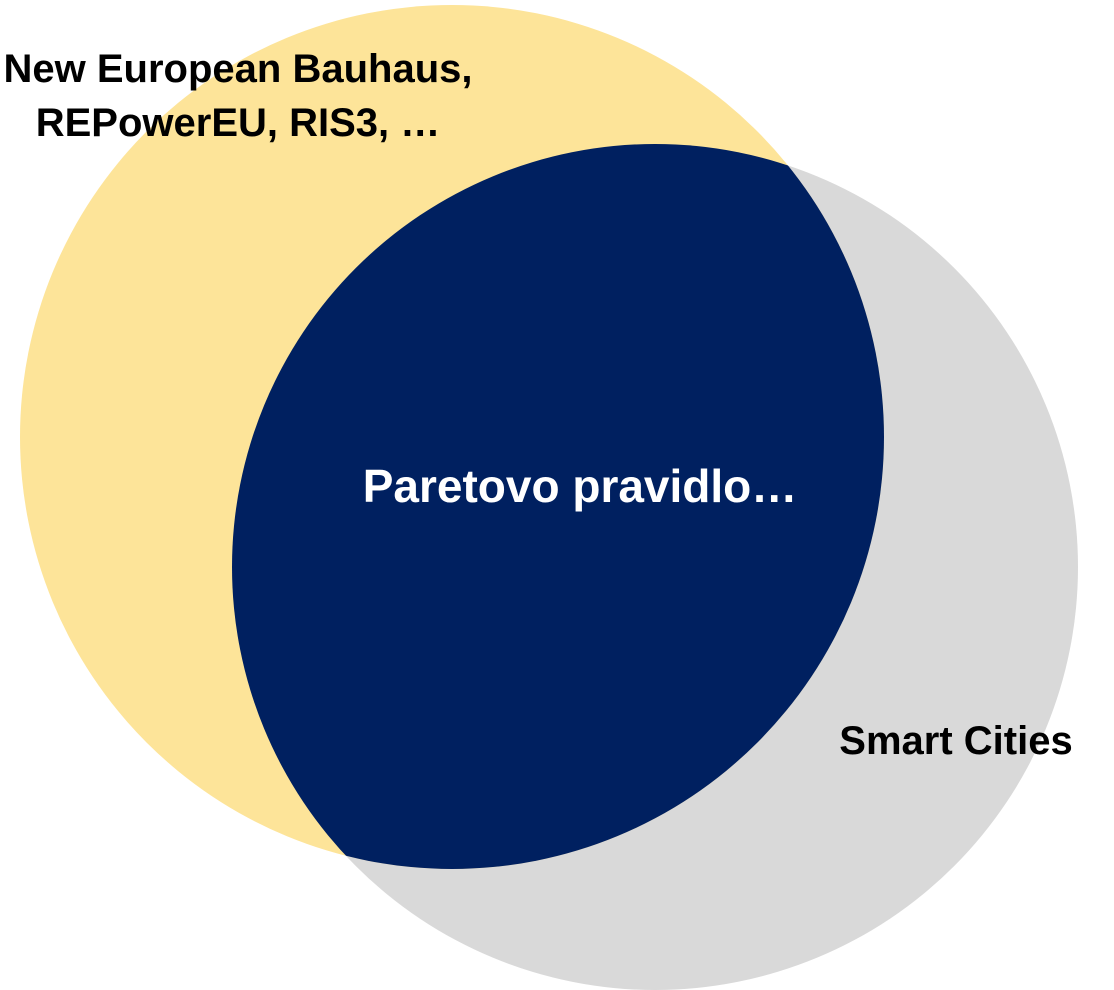 The width and height of the screenshot is (1114, 990). What do you see at coordinates (238, 69) in the screenshot?
I see `set-label-line: New European Bauhaus,` at bounding box center [238, 69].